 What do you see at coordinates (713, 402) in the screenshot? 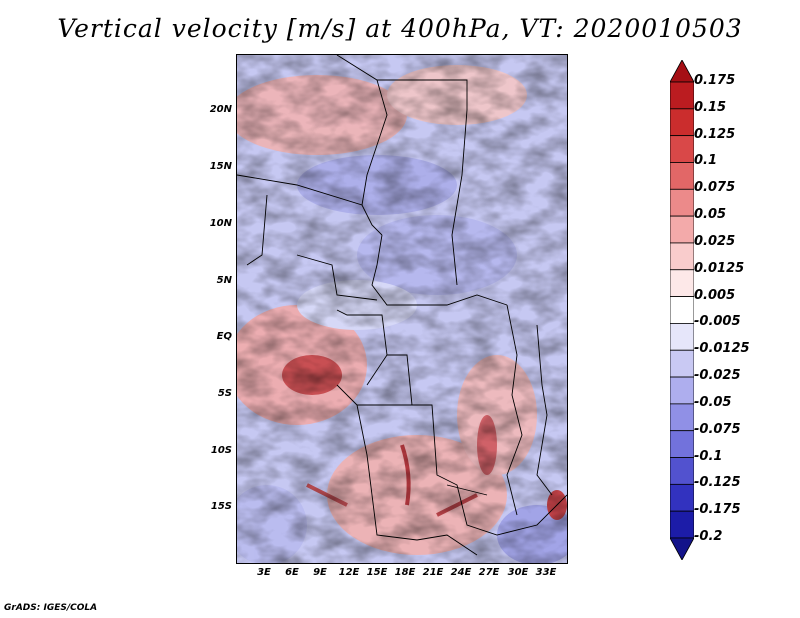
I see `colorbar-label: -0.05` at bounding box center [713, 402].